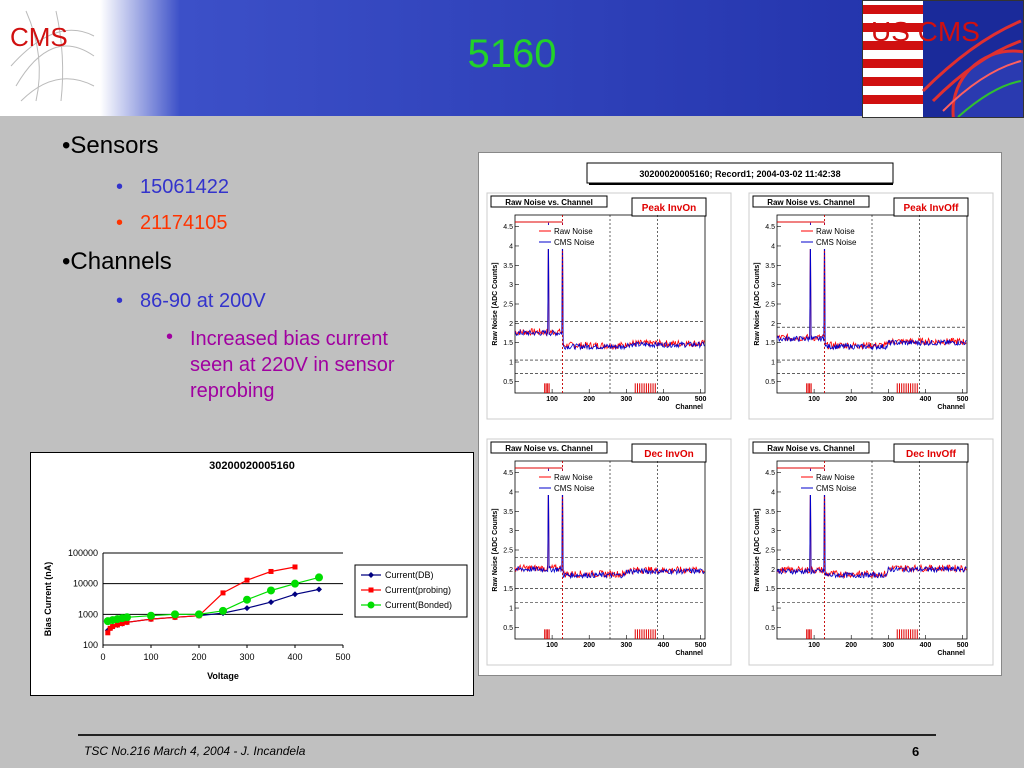 The image size is (1024, 768). What do you see at coordinates (773, 609) in the screenshot?
I see `y-tick-label: 1` at bounding box center [773, 609].